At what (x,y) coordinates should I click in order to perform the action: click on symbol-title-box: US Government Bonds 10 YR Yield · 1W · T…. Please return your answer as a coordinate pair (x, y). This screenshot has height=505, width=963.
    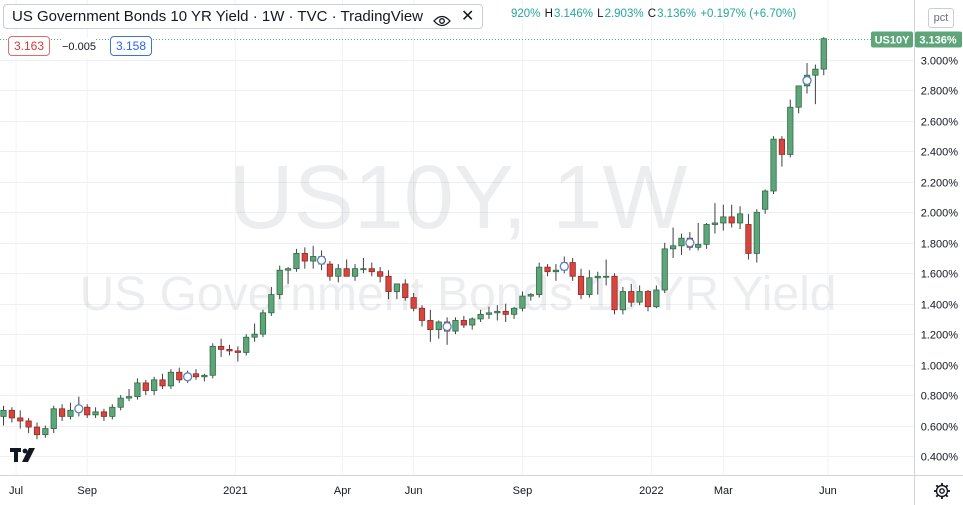
    Looking at the image, I should click on (243, 16).